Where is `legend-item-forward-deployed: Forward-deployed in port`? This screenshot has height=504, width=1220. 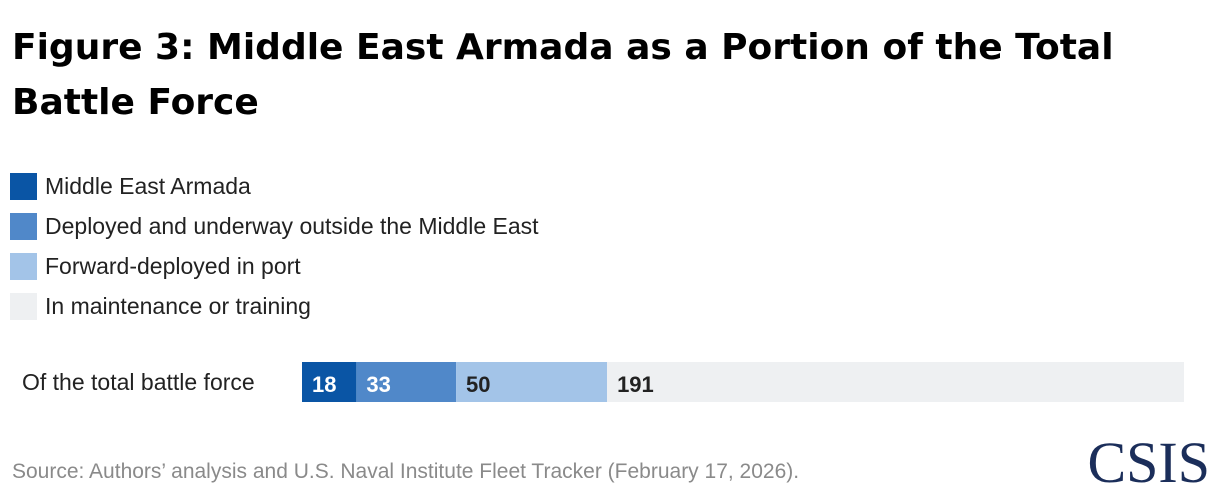 legend-item-forward-deployed: Forward-deployed in port is located at coordinates (274, 266).